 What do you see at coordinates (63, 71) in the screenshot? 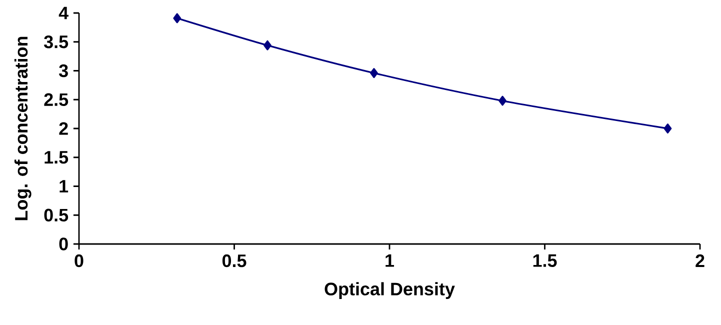
I see `y-tick-label: 3` at bounding box center [63, 71].